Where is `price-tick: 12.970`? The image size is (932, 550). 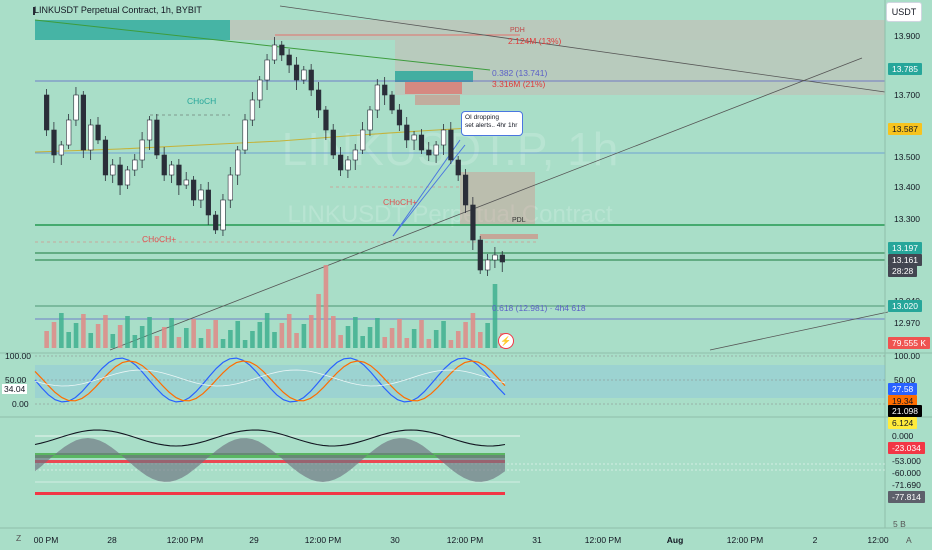 price-tick: 12.970 is located at coordinates (907, 323).